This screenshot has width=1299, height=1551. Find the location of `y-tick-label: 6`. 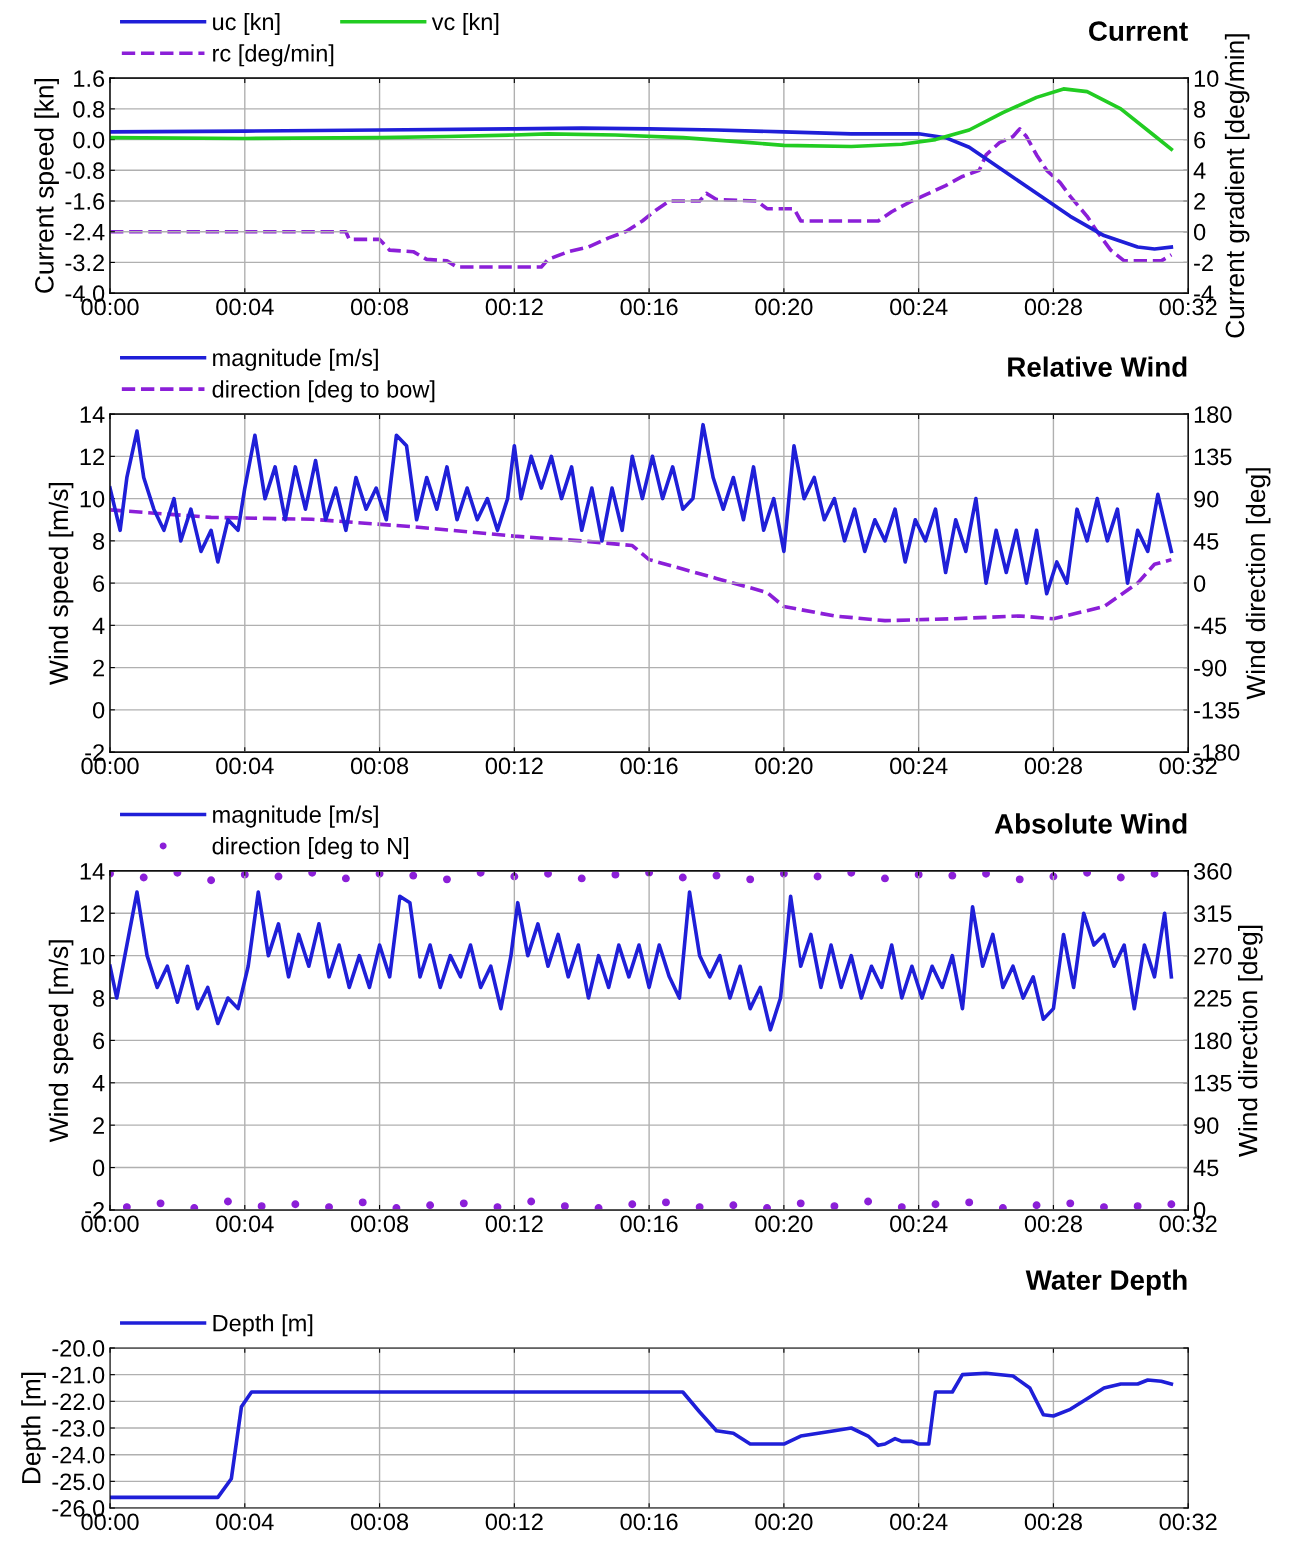

y-tick-label: 6 is located at coordinates (99, 1041).